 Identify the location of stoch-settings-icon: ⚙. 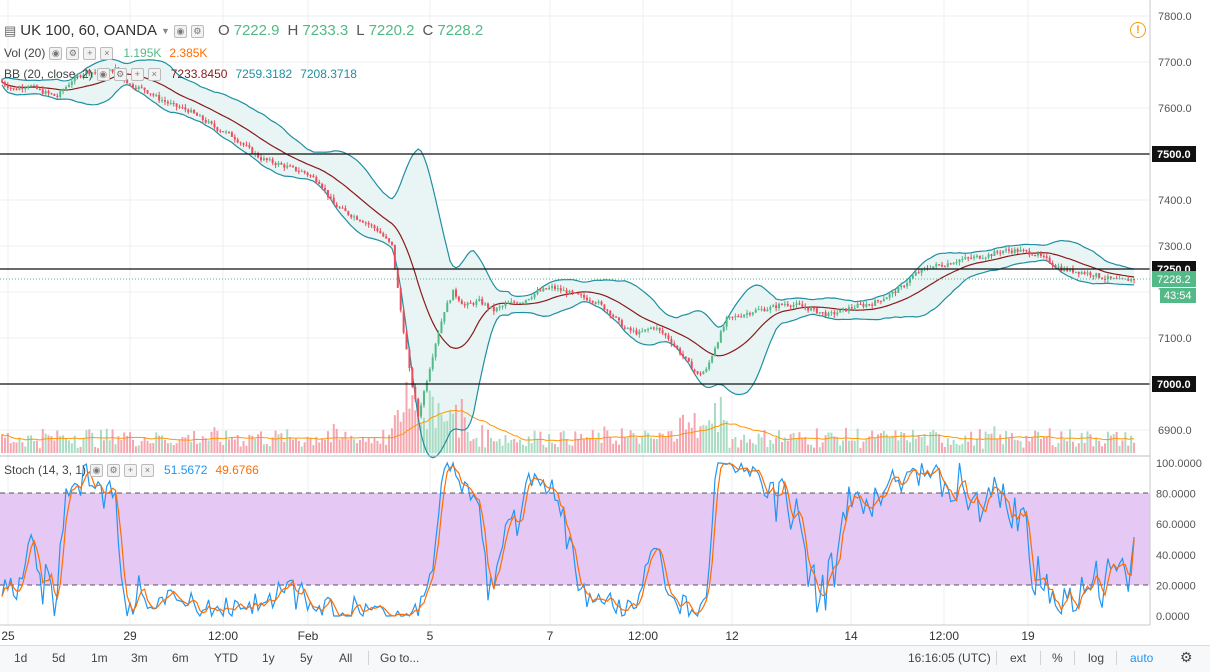
(114, 470).